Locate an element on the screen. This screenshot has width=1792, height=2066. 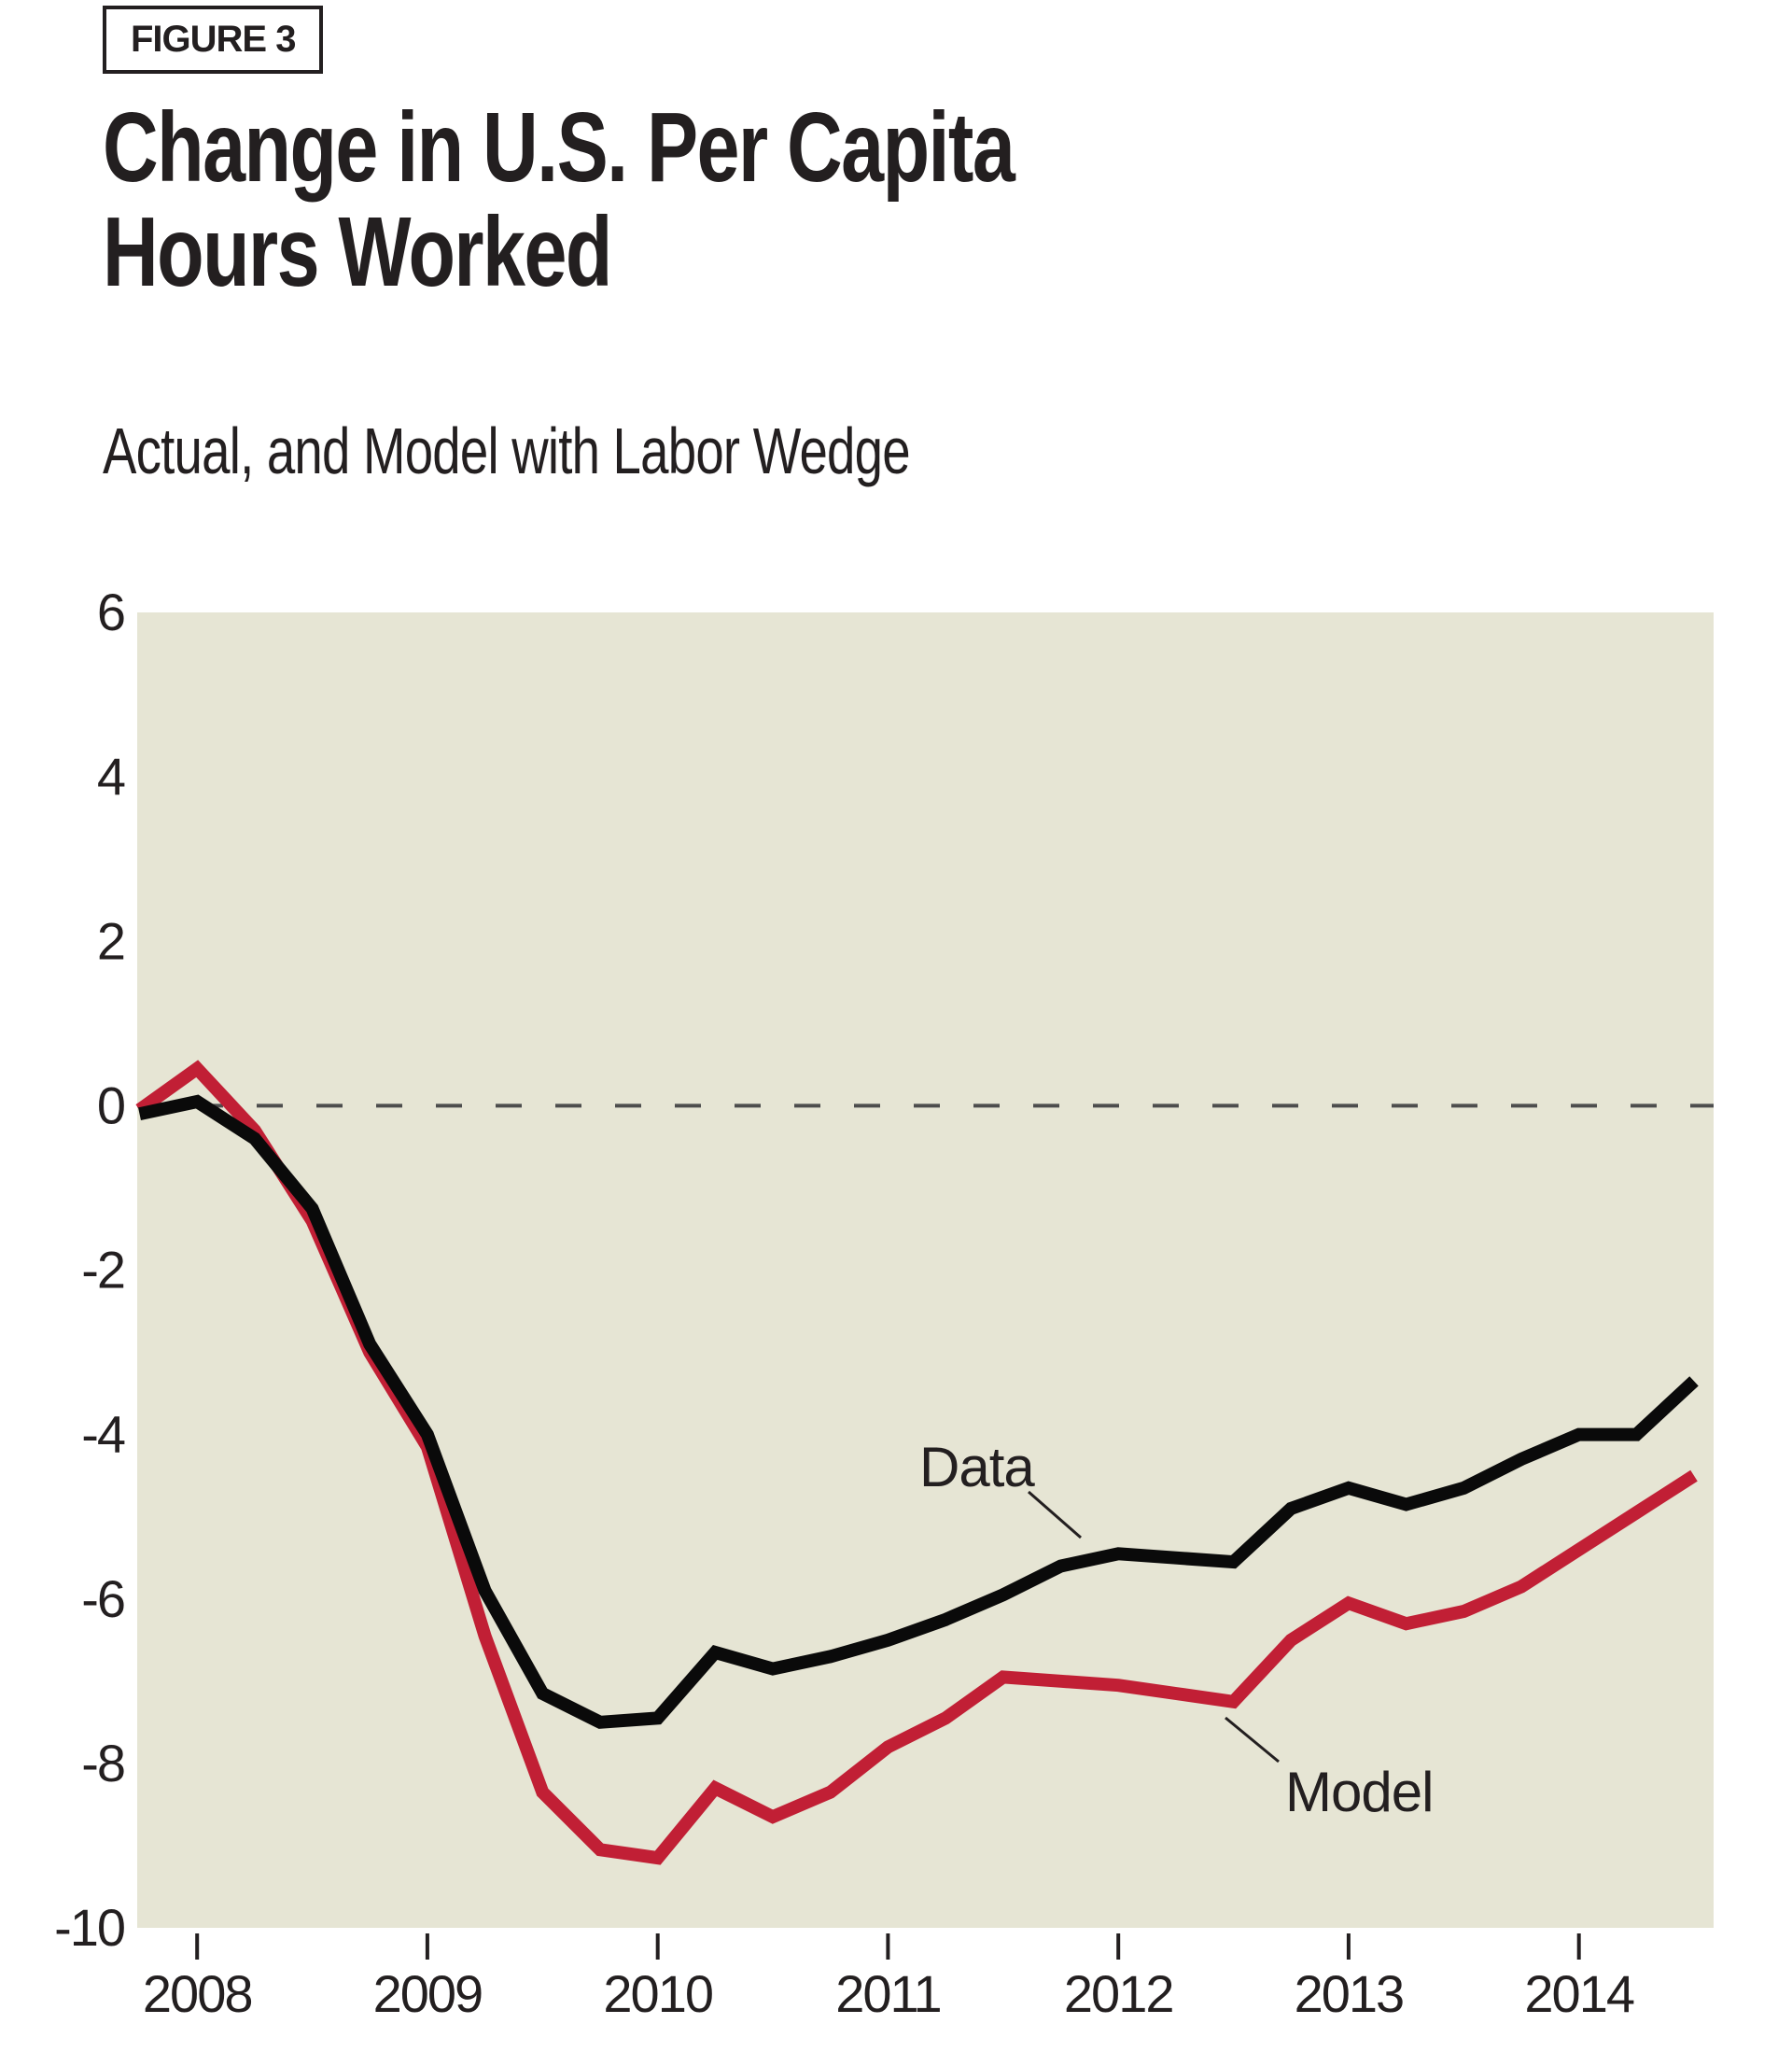
data-annotation-leader is located at coordinates (1055, 1514).